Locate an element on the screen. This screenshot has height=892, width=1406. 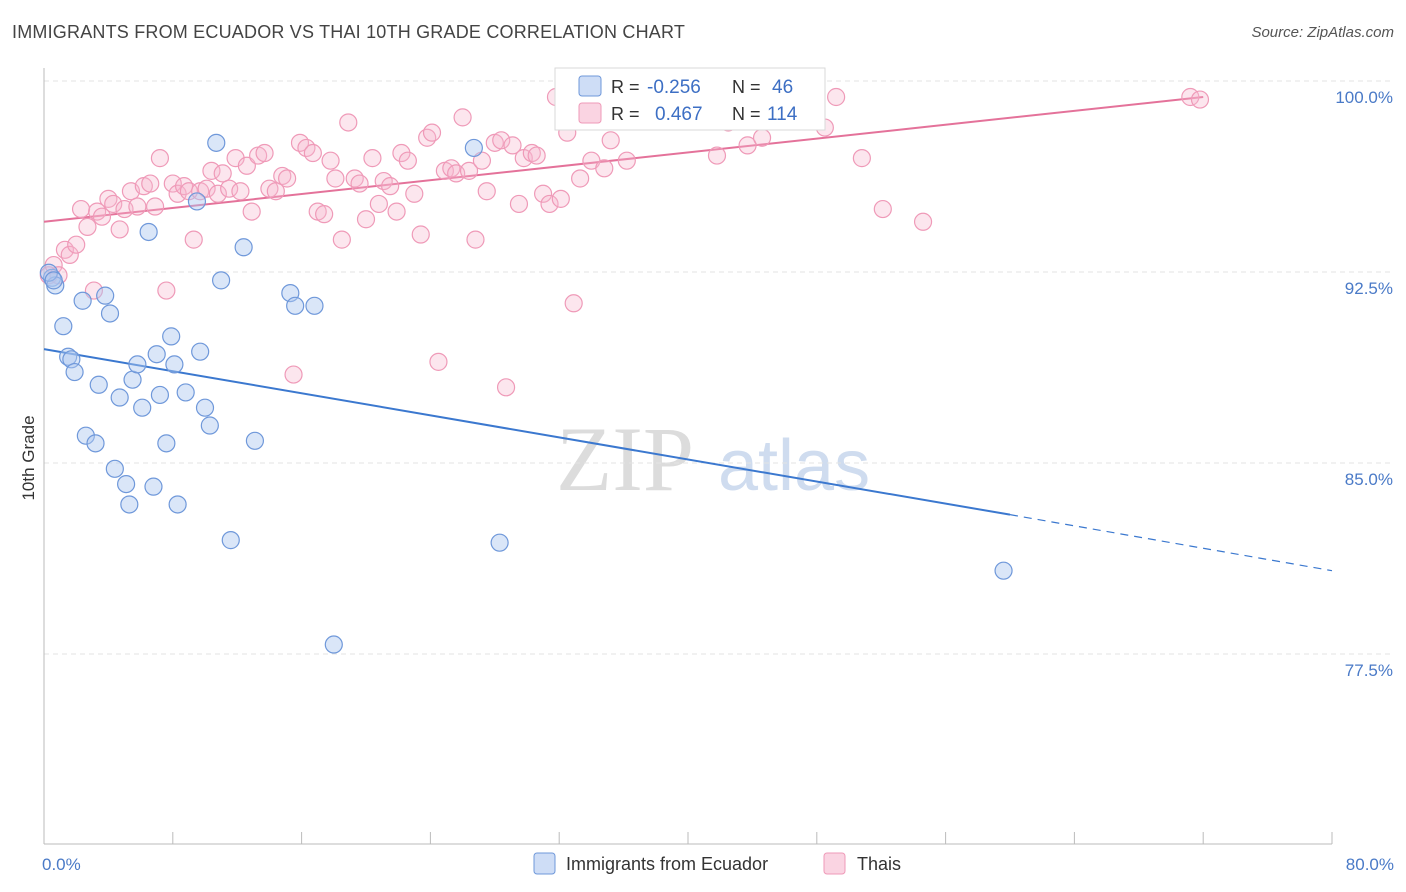
y-tick-label-2: 85.0% is located at coordinates (1369, 479).